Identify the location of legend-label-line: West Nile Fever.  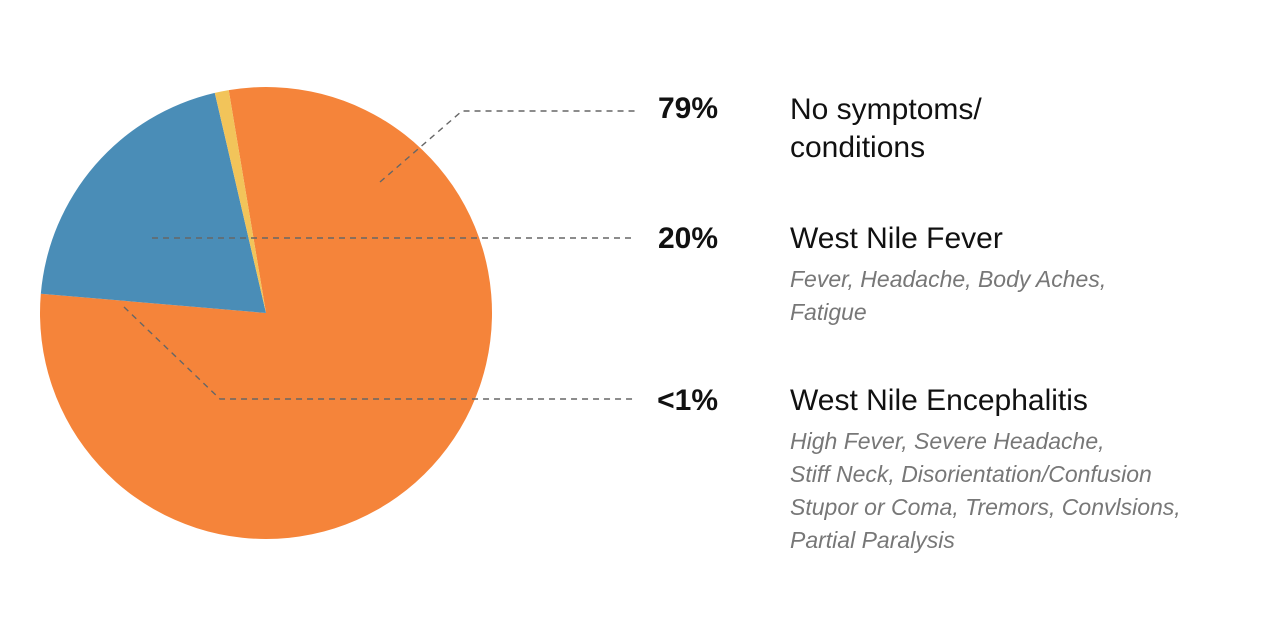
(896, 238).